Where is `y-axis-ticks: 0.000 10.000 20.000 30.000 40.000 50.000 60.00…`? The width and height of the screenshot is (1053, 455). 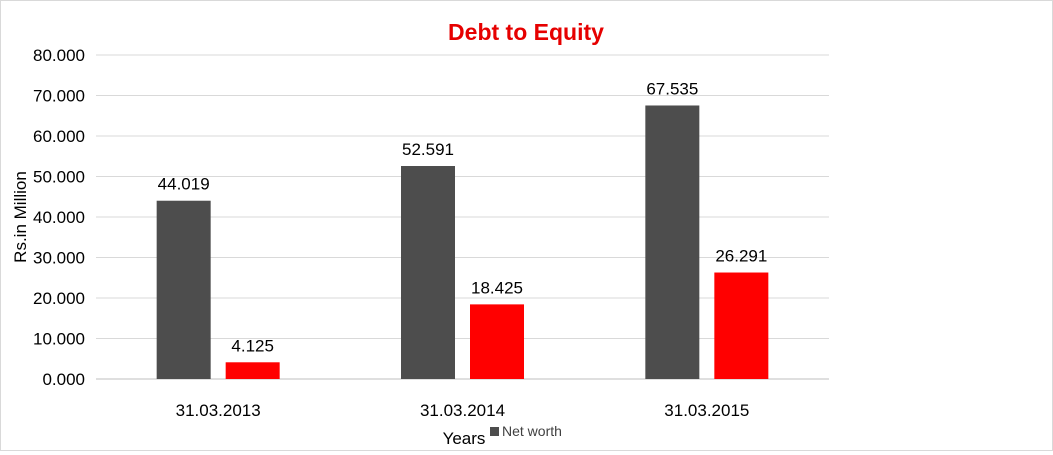
y-axis-ticks: 0.000 10.000 20.000 30.000 40.000 50.000 60.00… is located at coordinates (59, 217).